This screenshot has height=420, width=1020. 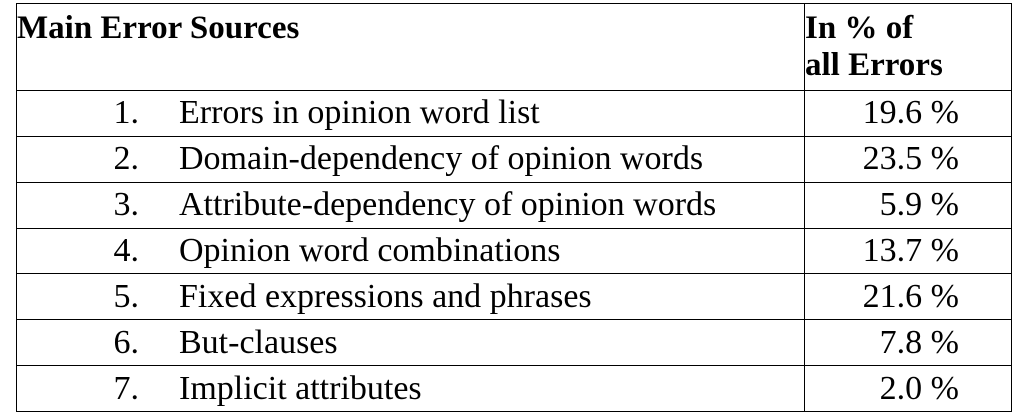 I want to click on source-cell: 4. Opinion word combinations, so click(x=410, y=251).